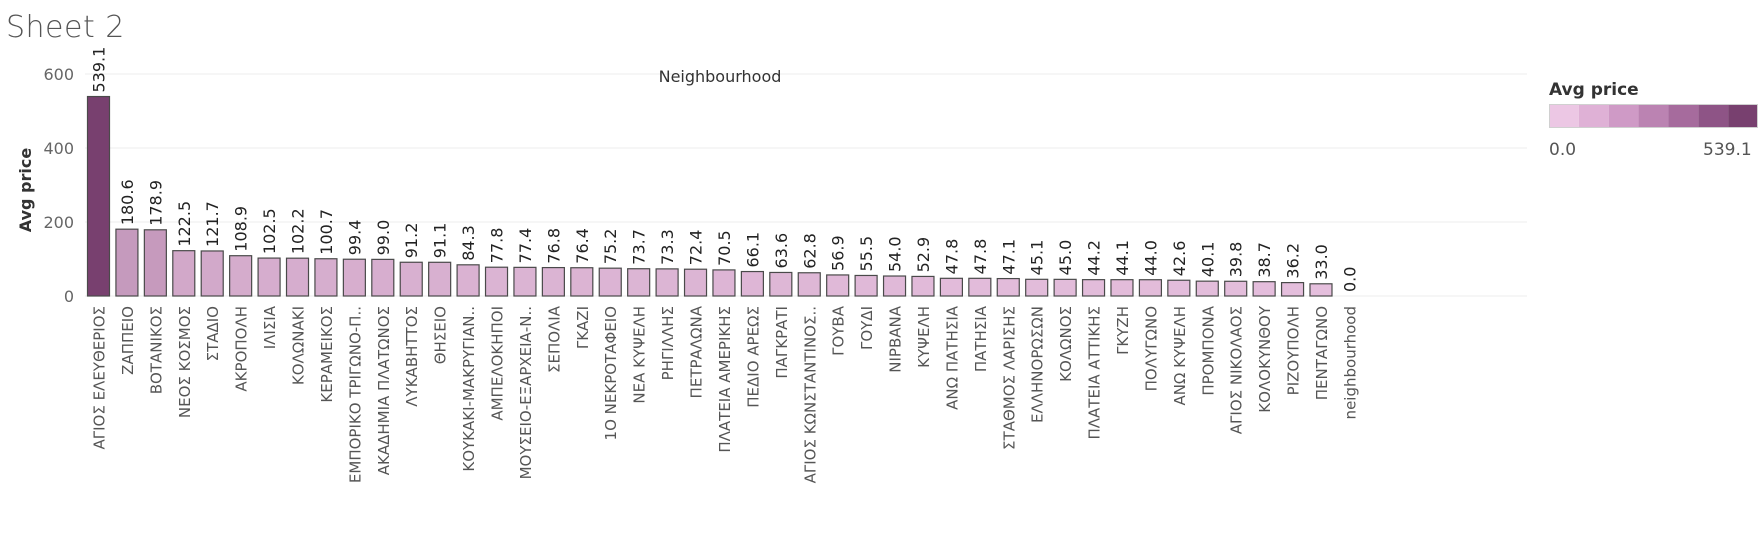  I want to click on bar-value-label: 42.6, so click(1179, 259).